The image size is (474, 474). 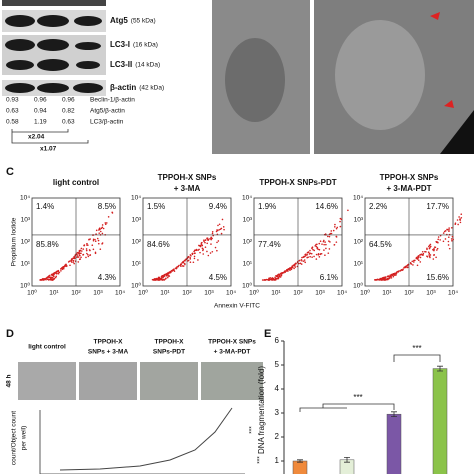 What do you see at coordinates (12, 122) in the screenshot?
I see `ratio-value: 0.58` at bounding box center [12, 122].